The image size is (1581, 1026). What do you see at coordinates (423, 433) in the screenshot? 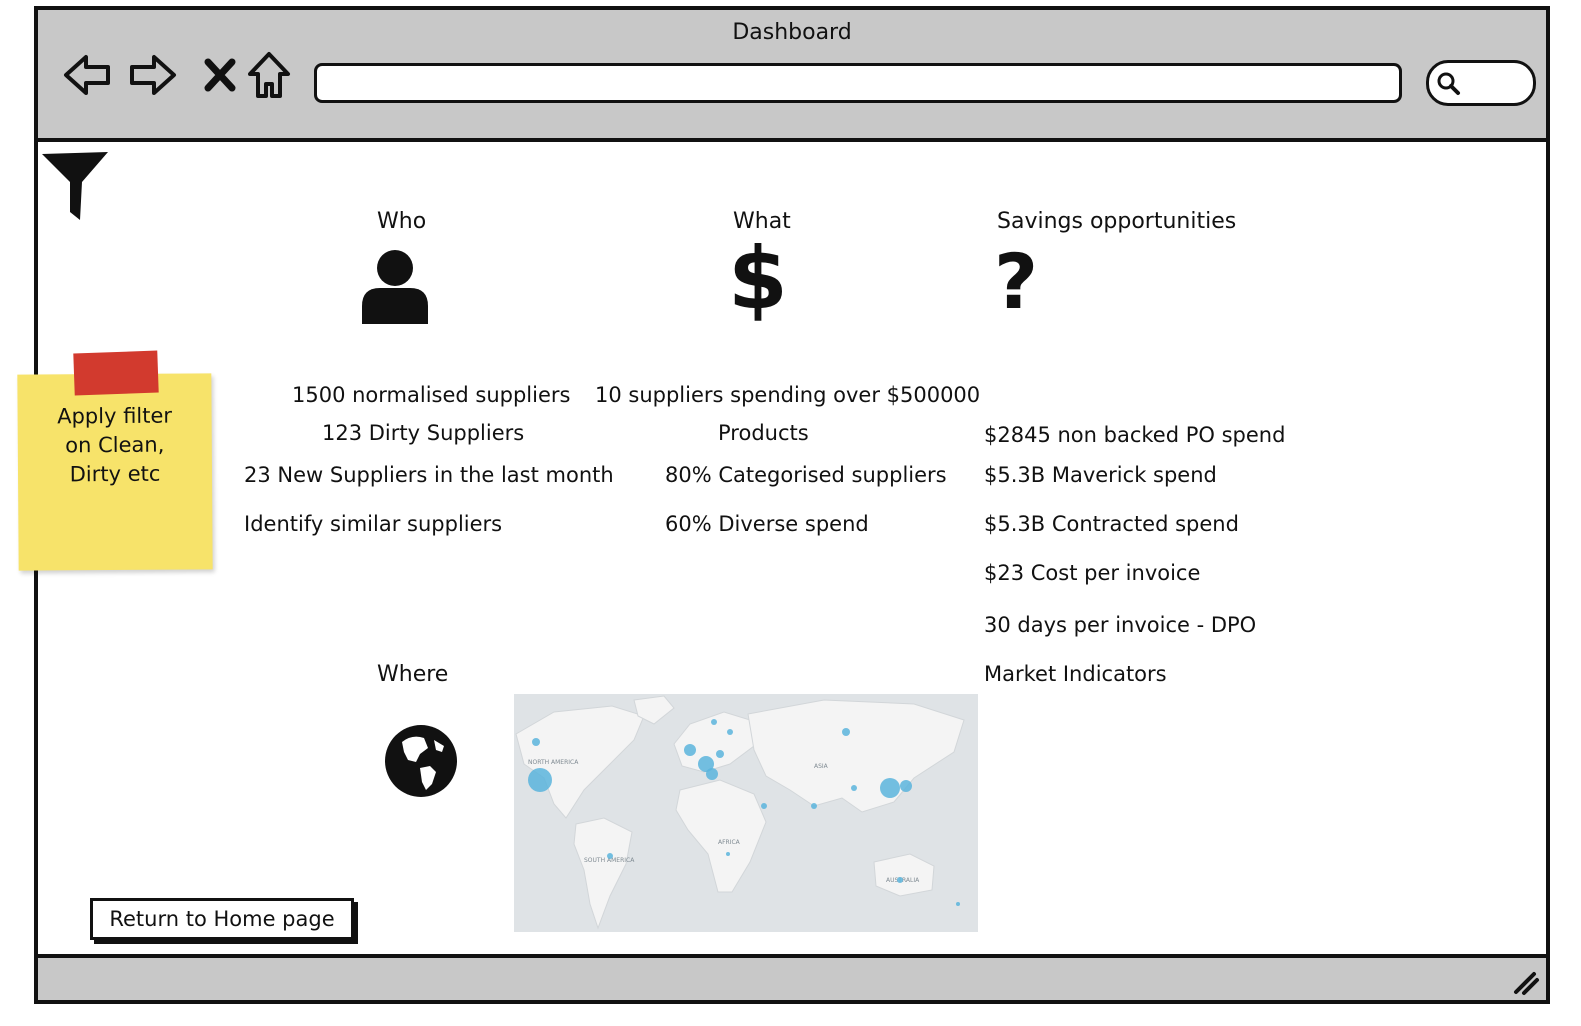
I see `who-item-dirty-suppliers: 123 Dirty Suppliers` at bounding box center [423, 433].